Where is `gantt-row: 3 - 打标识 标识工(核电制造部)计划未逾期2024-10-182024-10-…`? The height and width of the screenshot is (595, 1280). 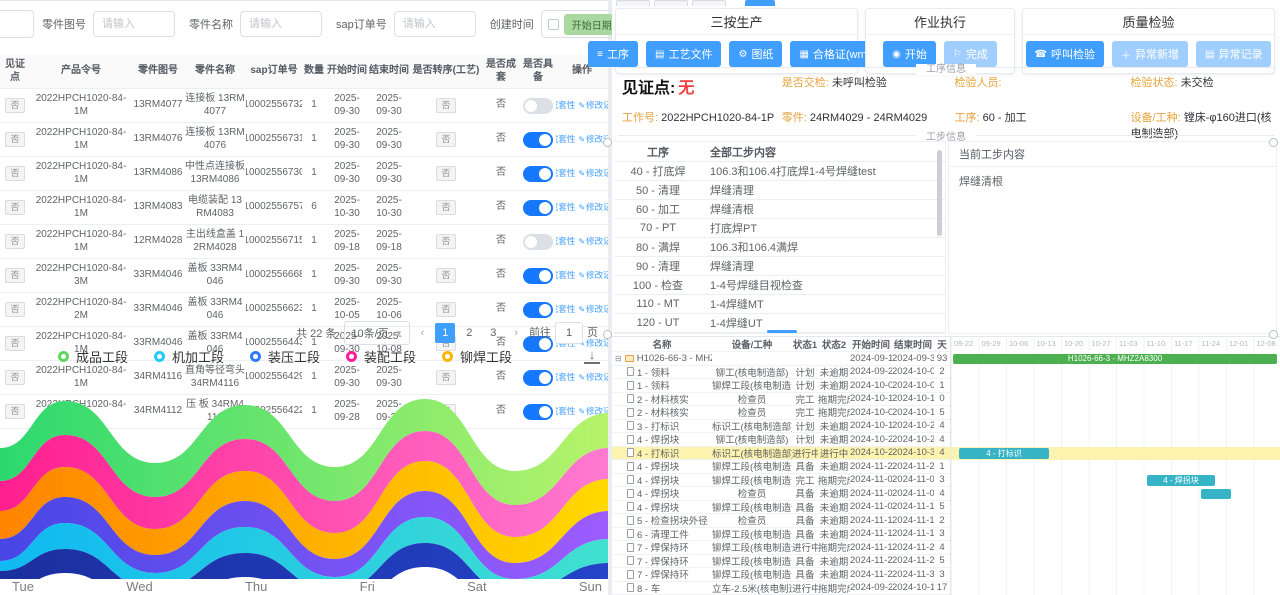 gantt-row: 3 - 打标识 标识工(核电制造部)计划未逾期2024-10-182024-10-… is located at coordinates (781, 426).